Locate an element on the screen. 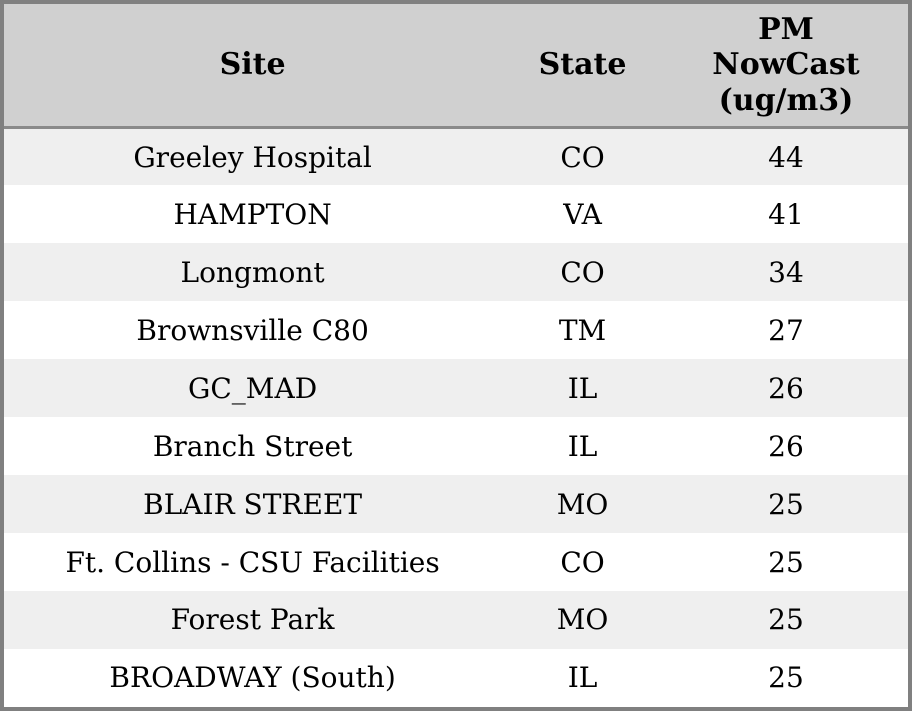 This screenshot has height=711, width=912. cell-site: BLAIR STREET is located at coordinates (253, 504).